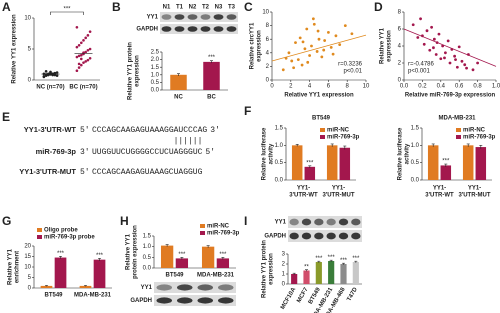 This screenshot has width=500, height=313. Describe the element at coordinates (69, 238) in the screenshot. I see `legend-label: miR-769-3p probe` at that location.